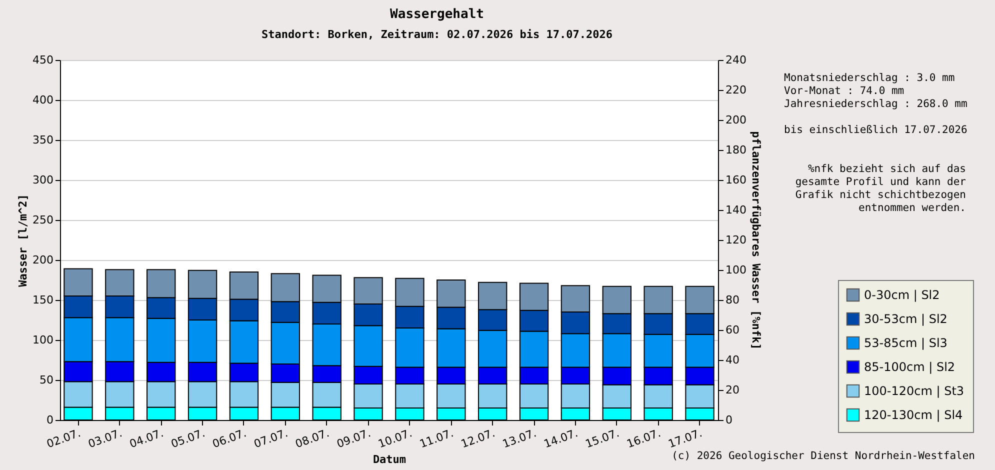 Image resolution: width=995 pixels, height=470 pixels. Describe the element at coordinates (105, 438) in the screenshot. I see `x-tick-label: 03.07.` at that location.